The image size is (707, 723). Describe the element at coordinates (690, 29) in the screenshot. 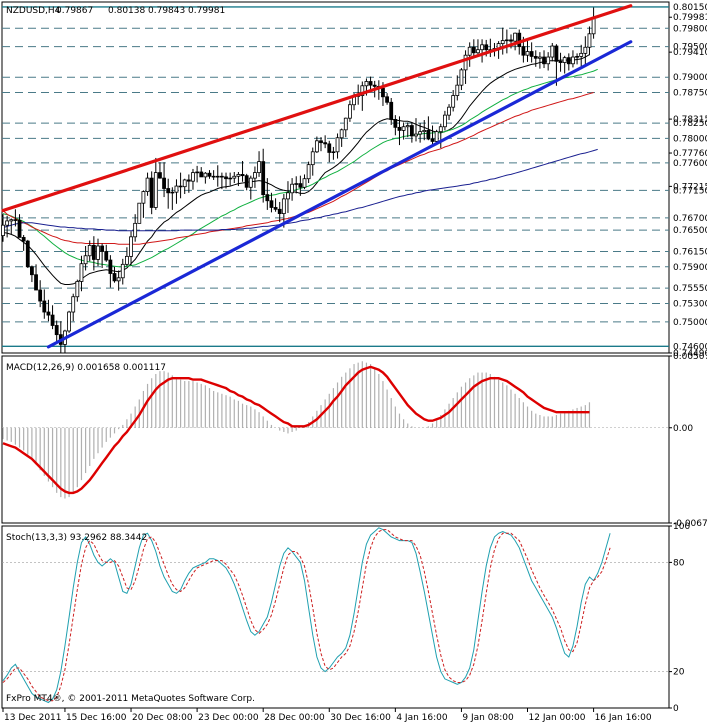

I see `price-level-label: 0.79800` at that location.